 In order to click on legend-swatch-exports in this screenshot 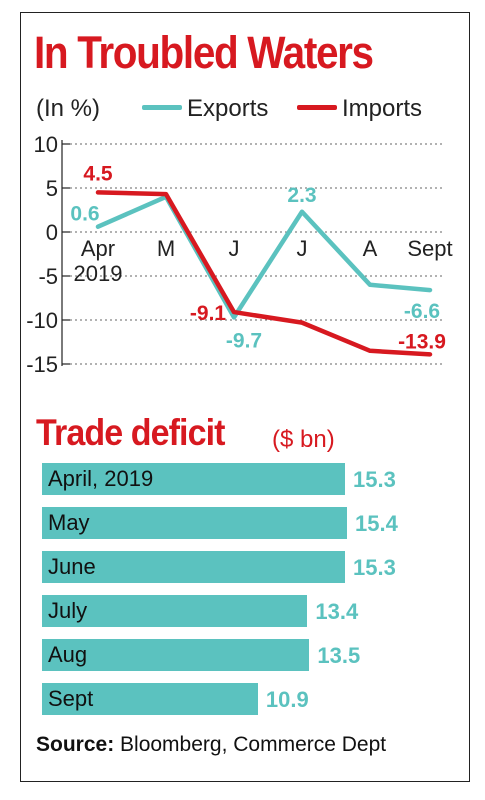, I will do `click(162, 108)`.